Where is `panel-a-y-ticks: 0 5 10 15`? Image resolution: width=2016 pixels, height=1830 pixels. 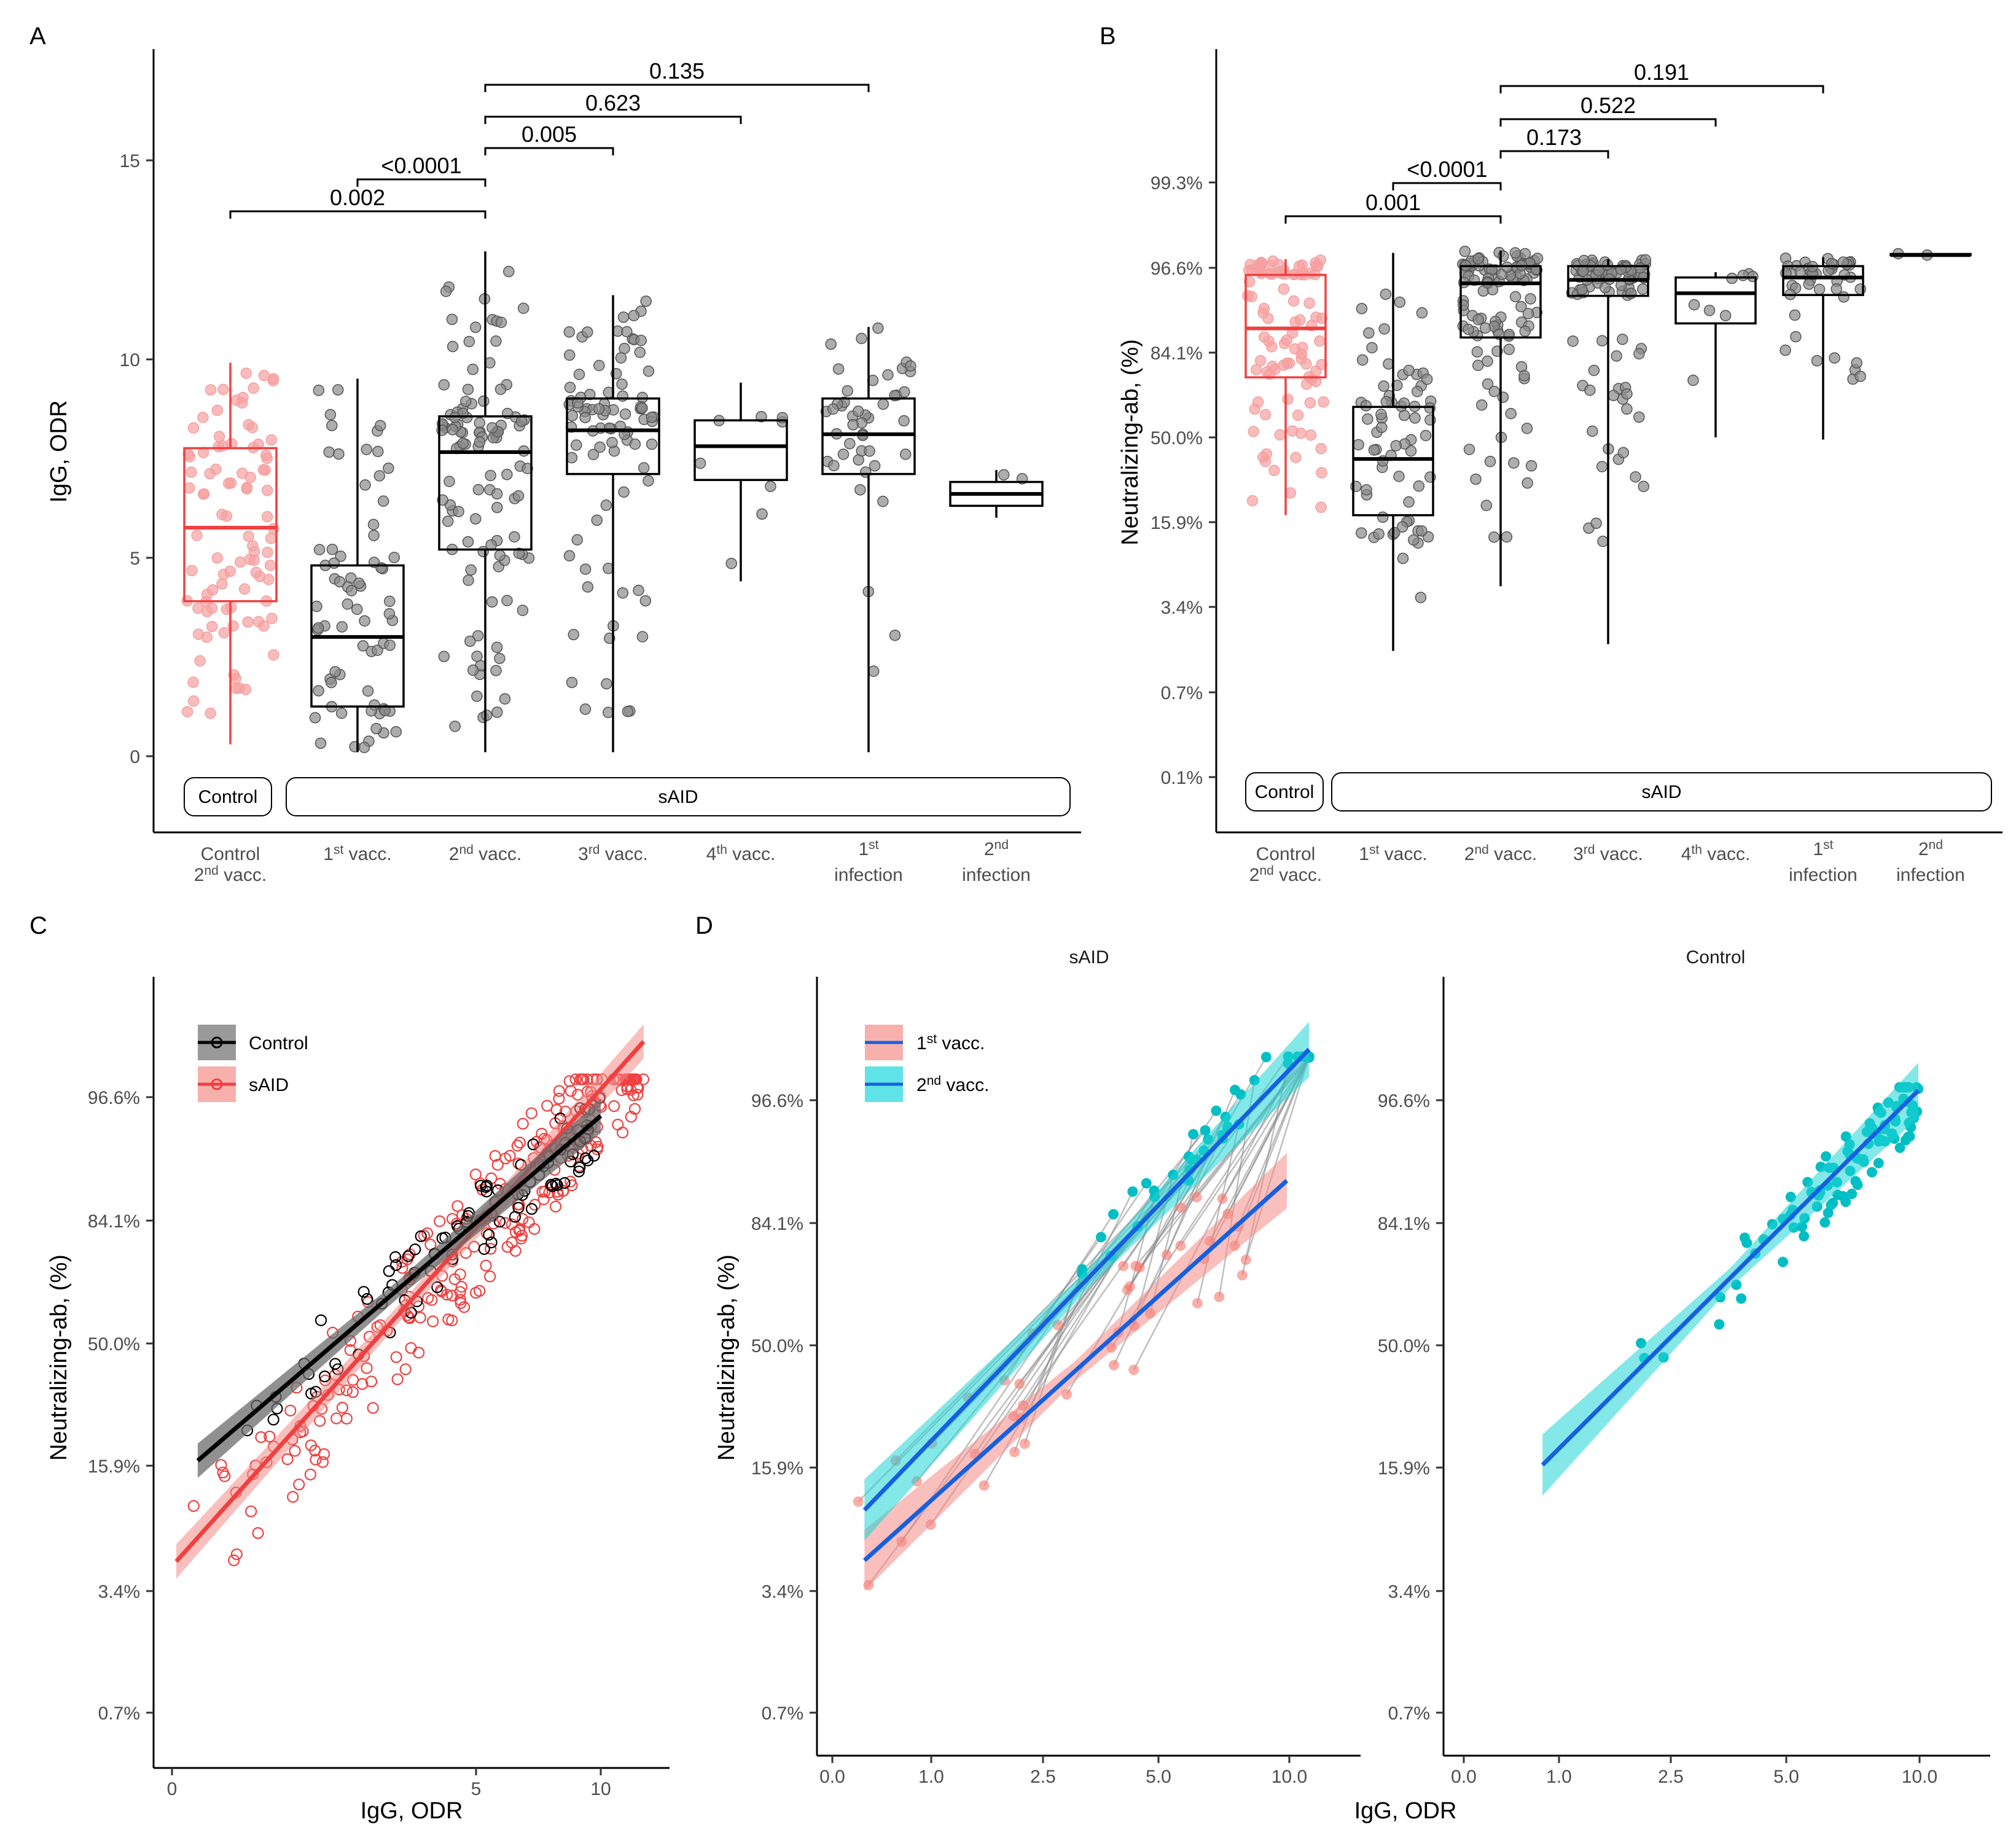
panel-a-y-ticks: 0 5 10 15 is located at coordinates (137, 459).